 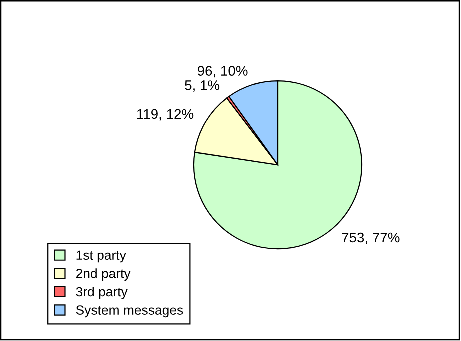 What do you see at coordinates (371, 238) in the screenshot?
I see `data-label: 753, 77%` at bounding box center [371, 238].